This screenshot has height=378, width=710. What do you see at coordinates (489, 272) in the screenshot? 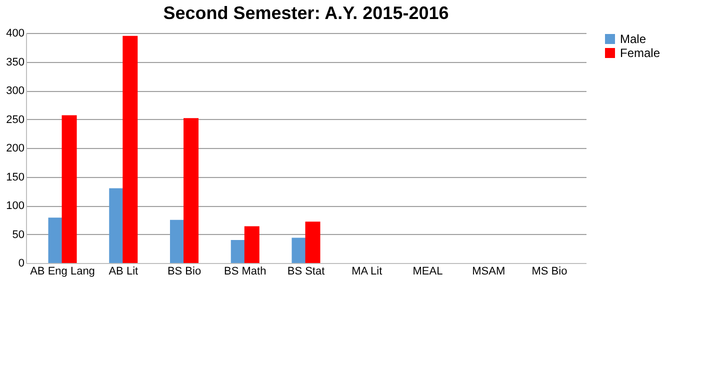
I see `x-tick-label: MSAM` at bounding box center [489, 272].